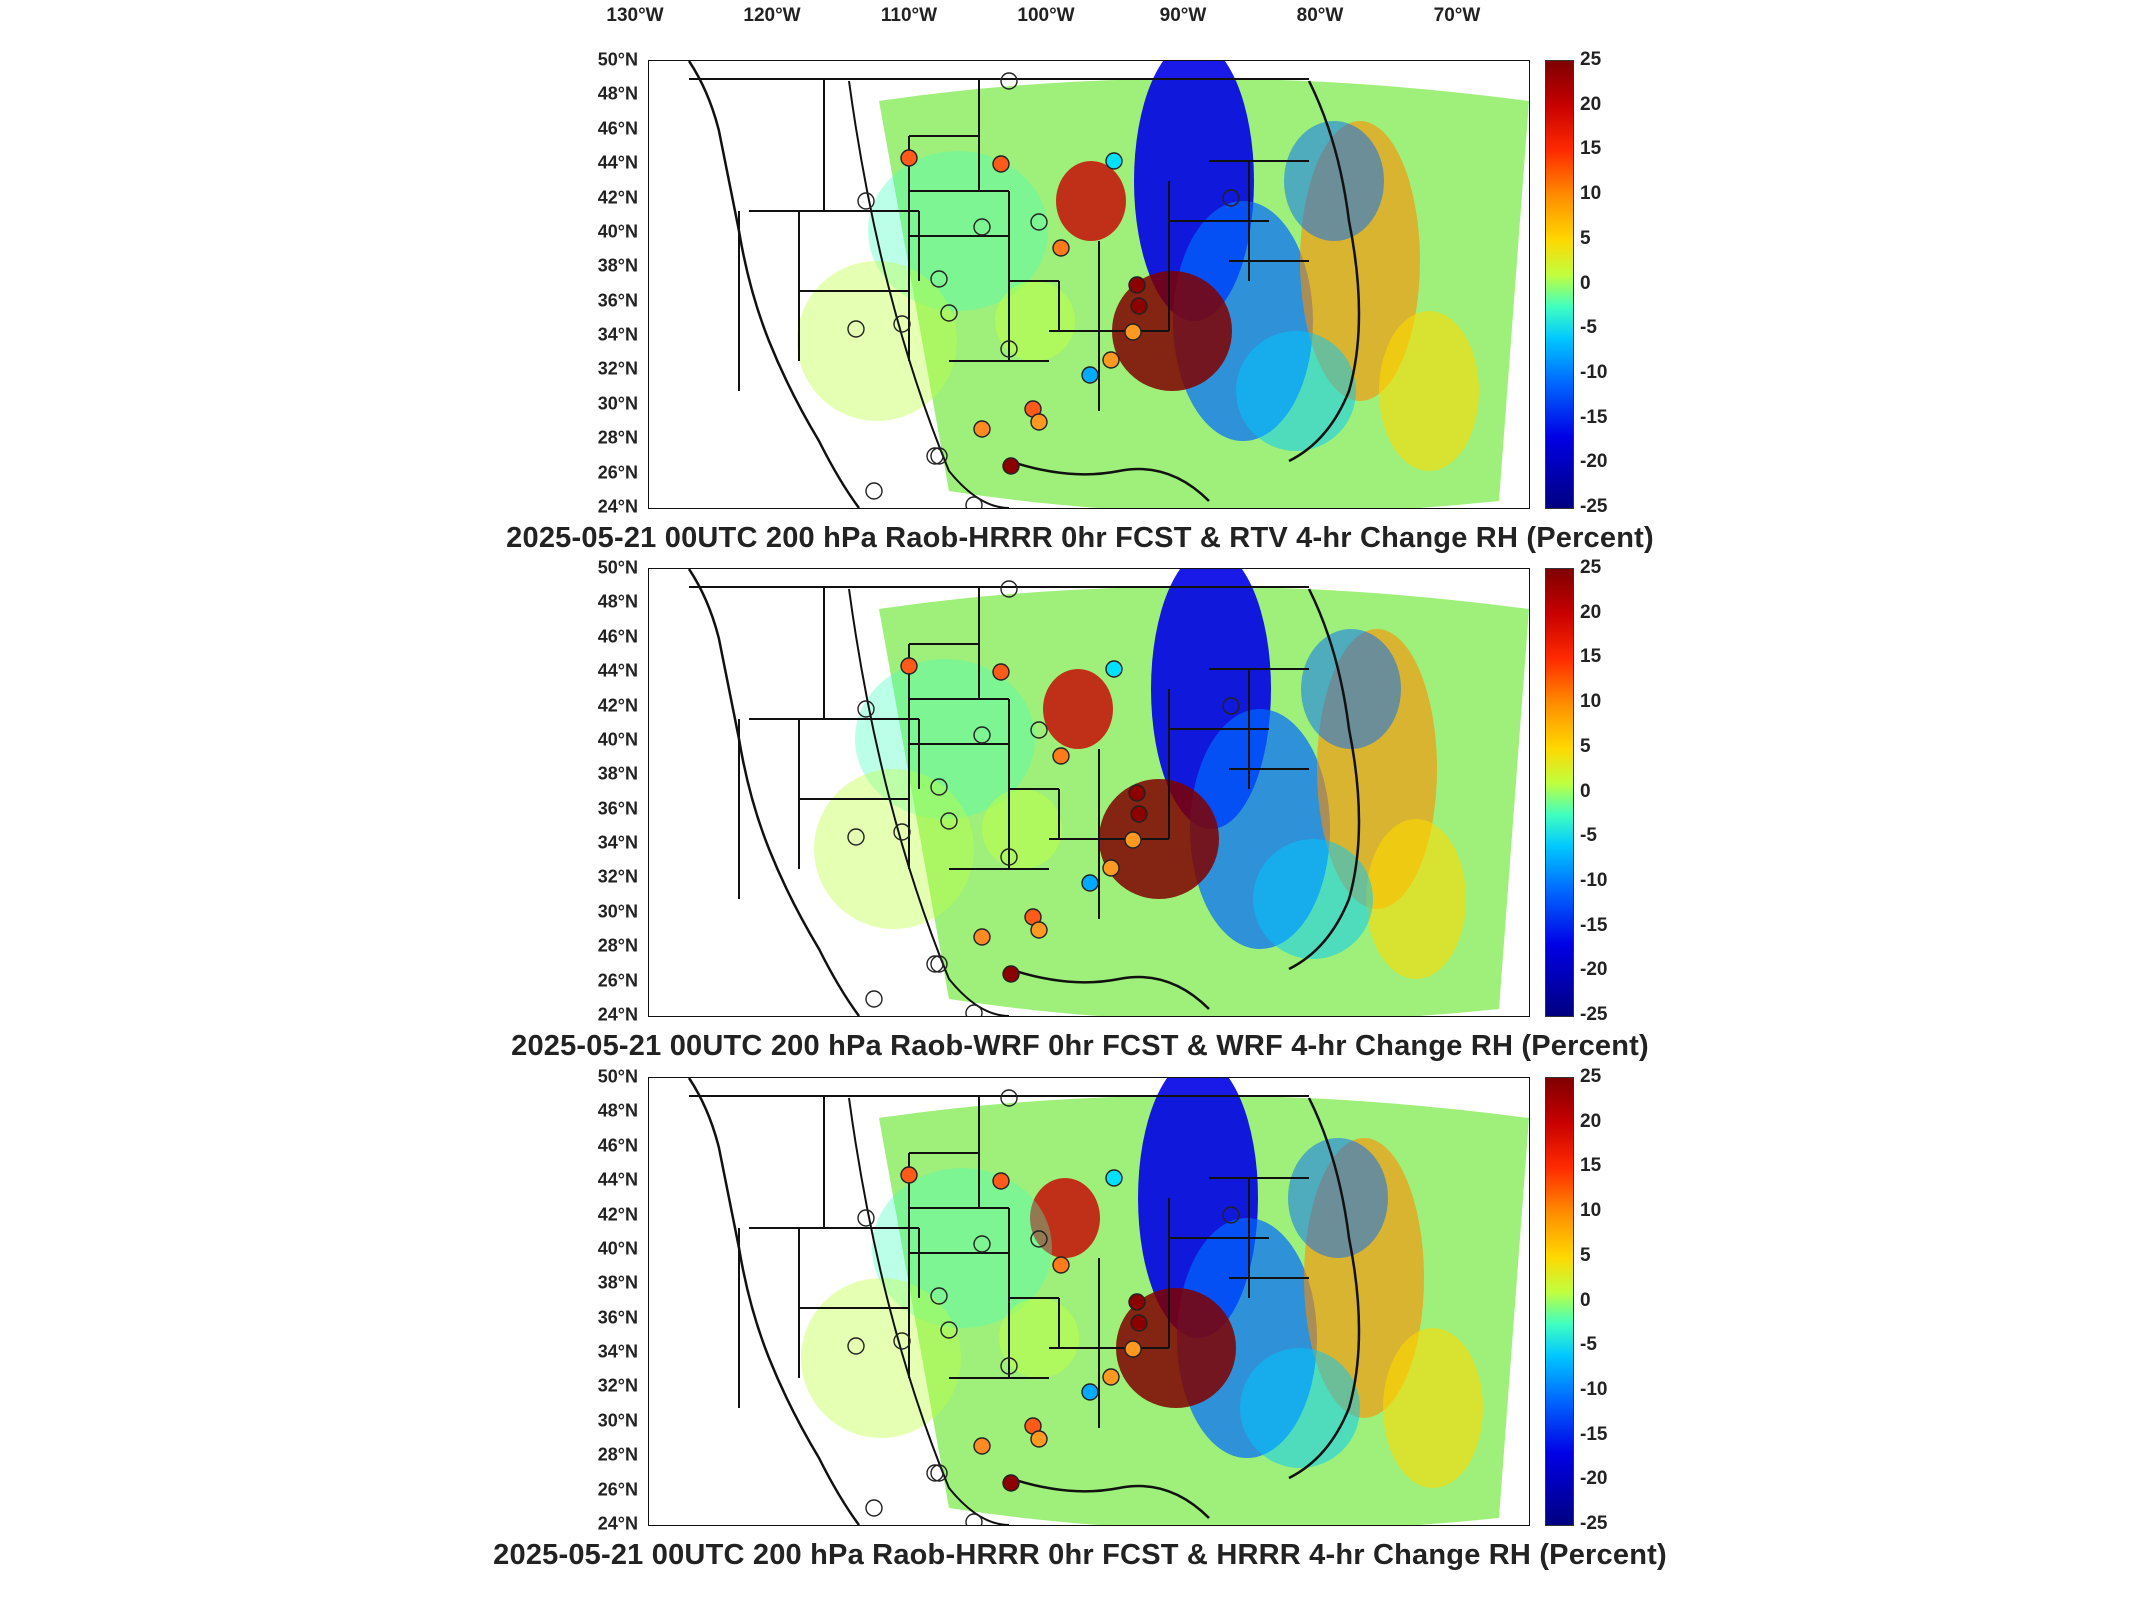  I want to click on coastline, so click(1024, 792).